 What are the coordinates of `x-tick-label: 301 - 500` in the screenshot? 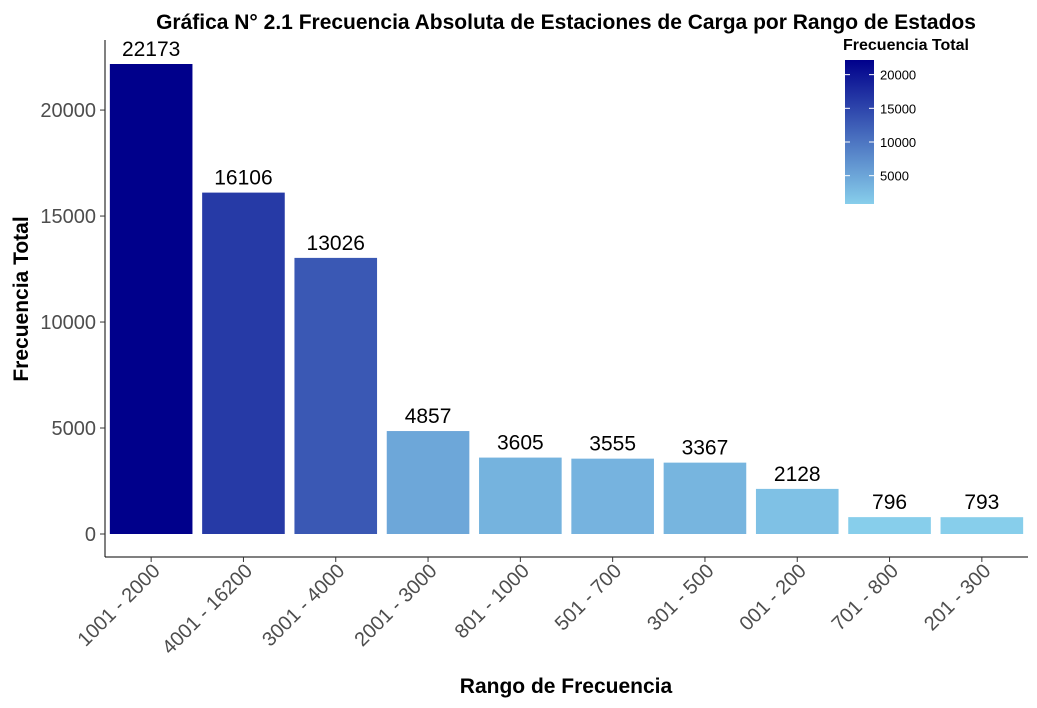 It's located at (680, 597).